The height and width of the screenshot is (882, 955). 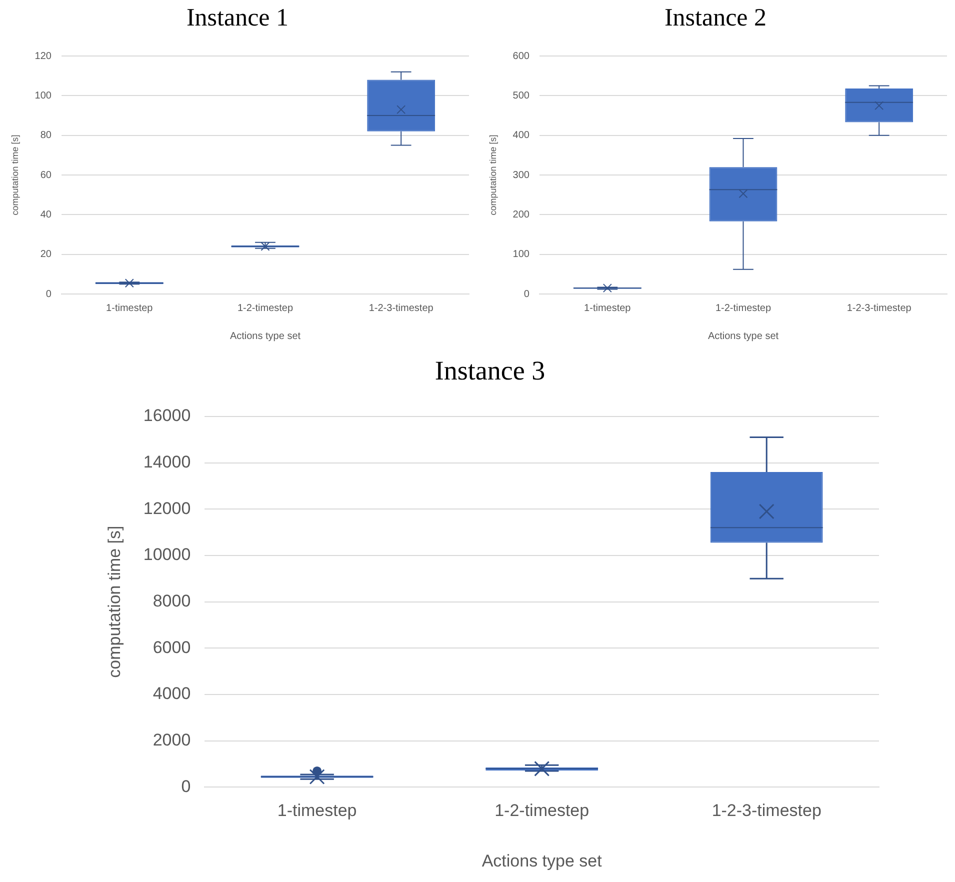 What do you see at coordinates (490, 370) in the screenshot?
I see `chart-title: Instance 3` at bounding box center [490, 370].